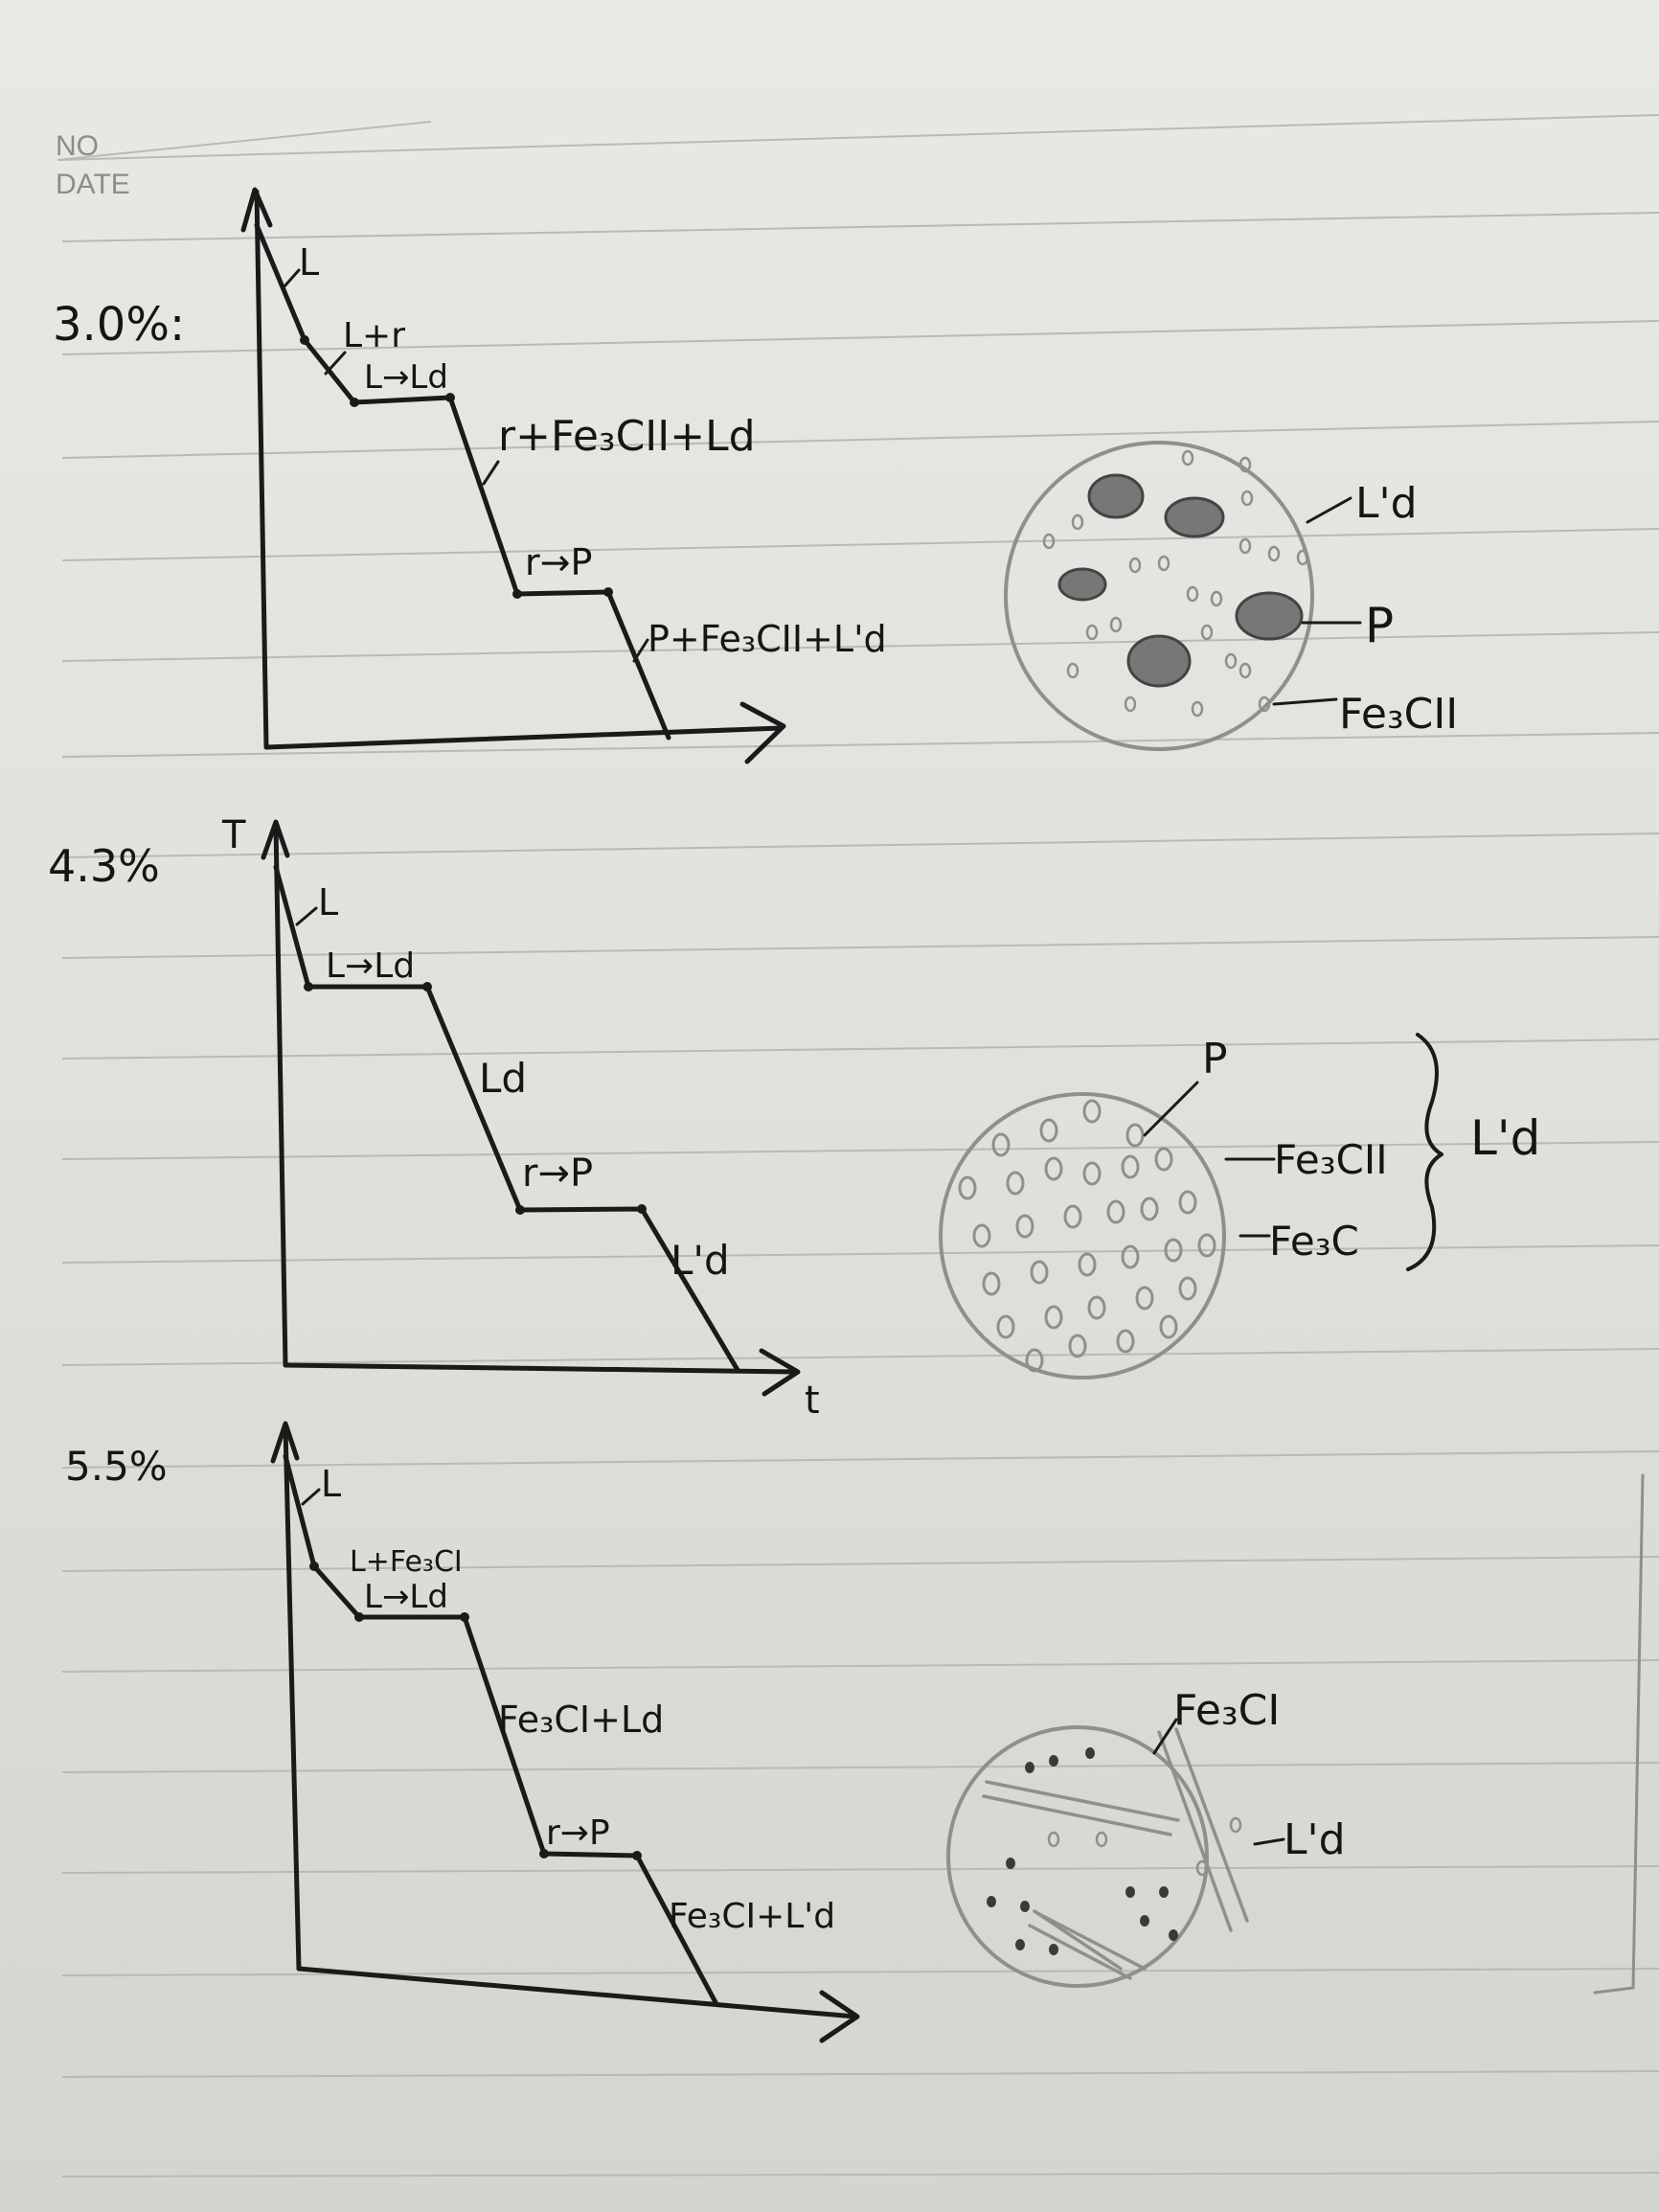 This screenshot has height=2212, width=1659. What do you see at coordinates (233, 835) in the screenshot?
I see `y-axis-label: T` at bounding box center [233, 835].